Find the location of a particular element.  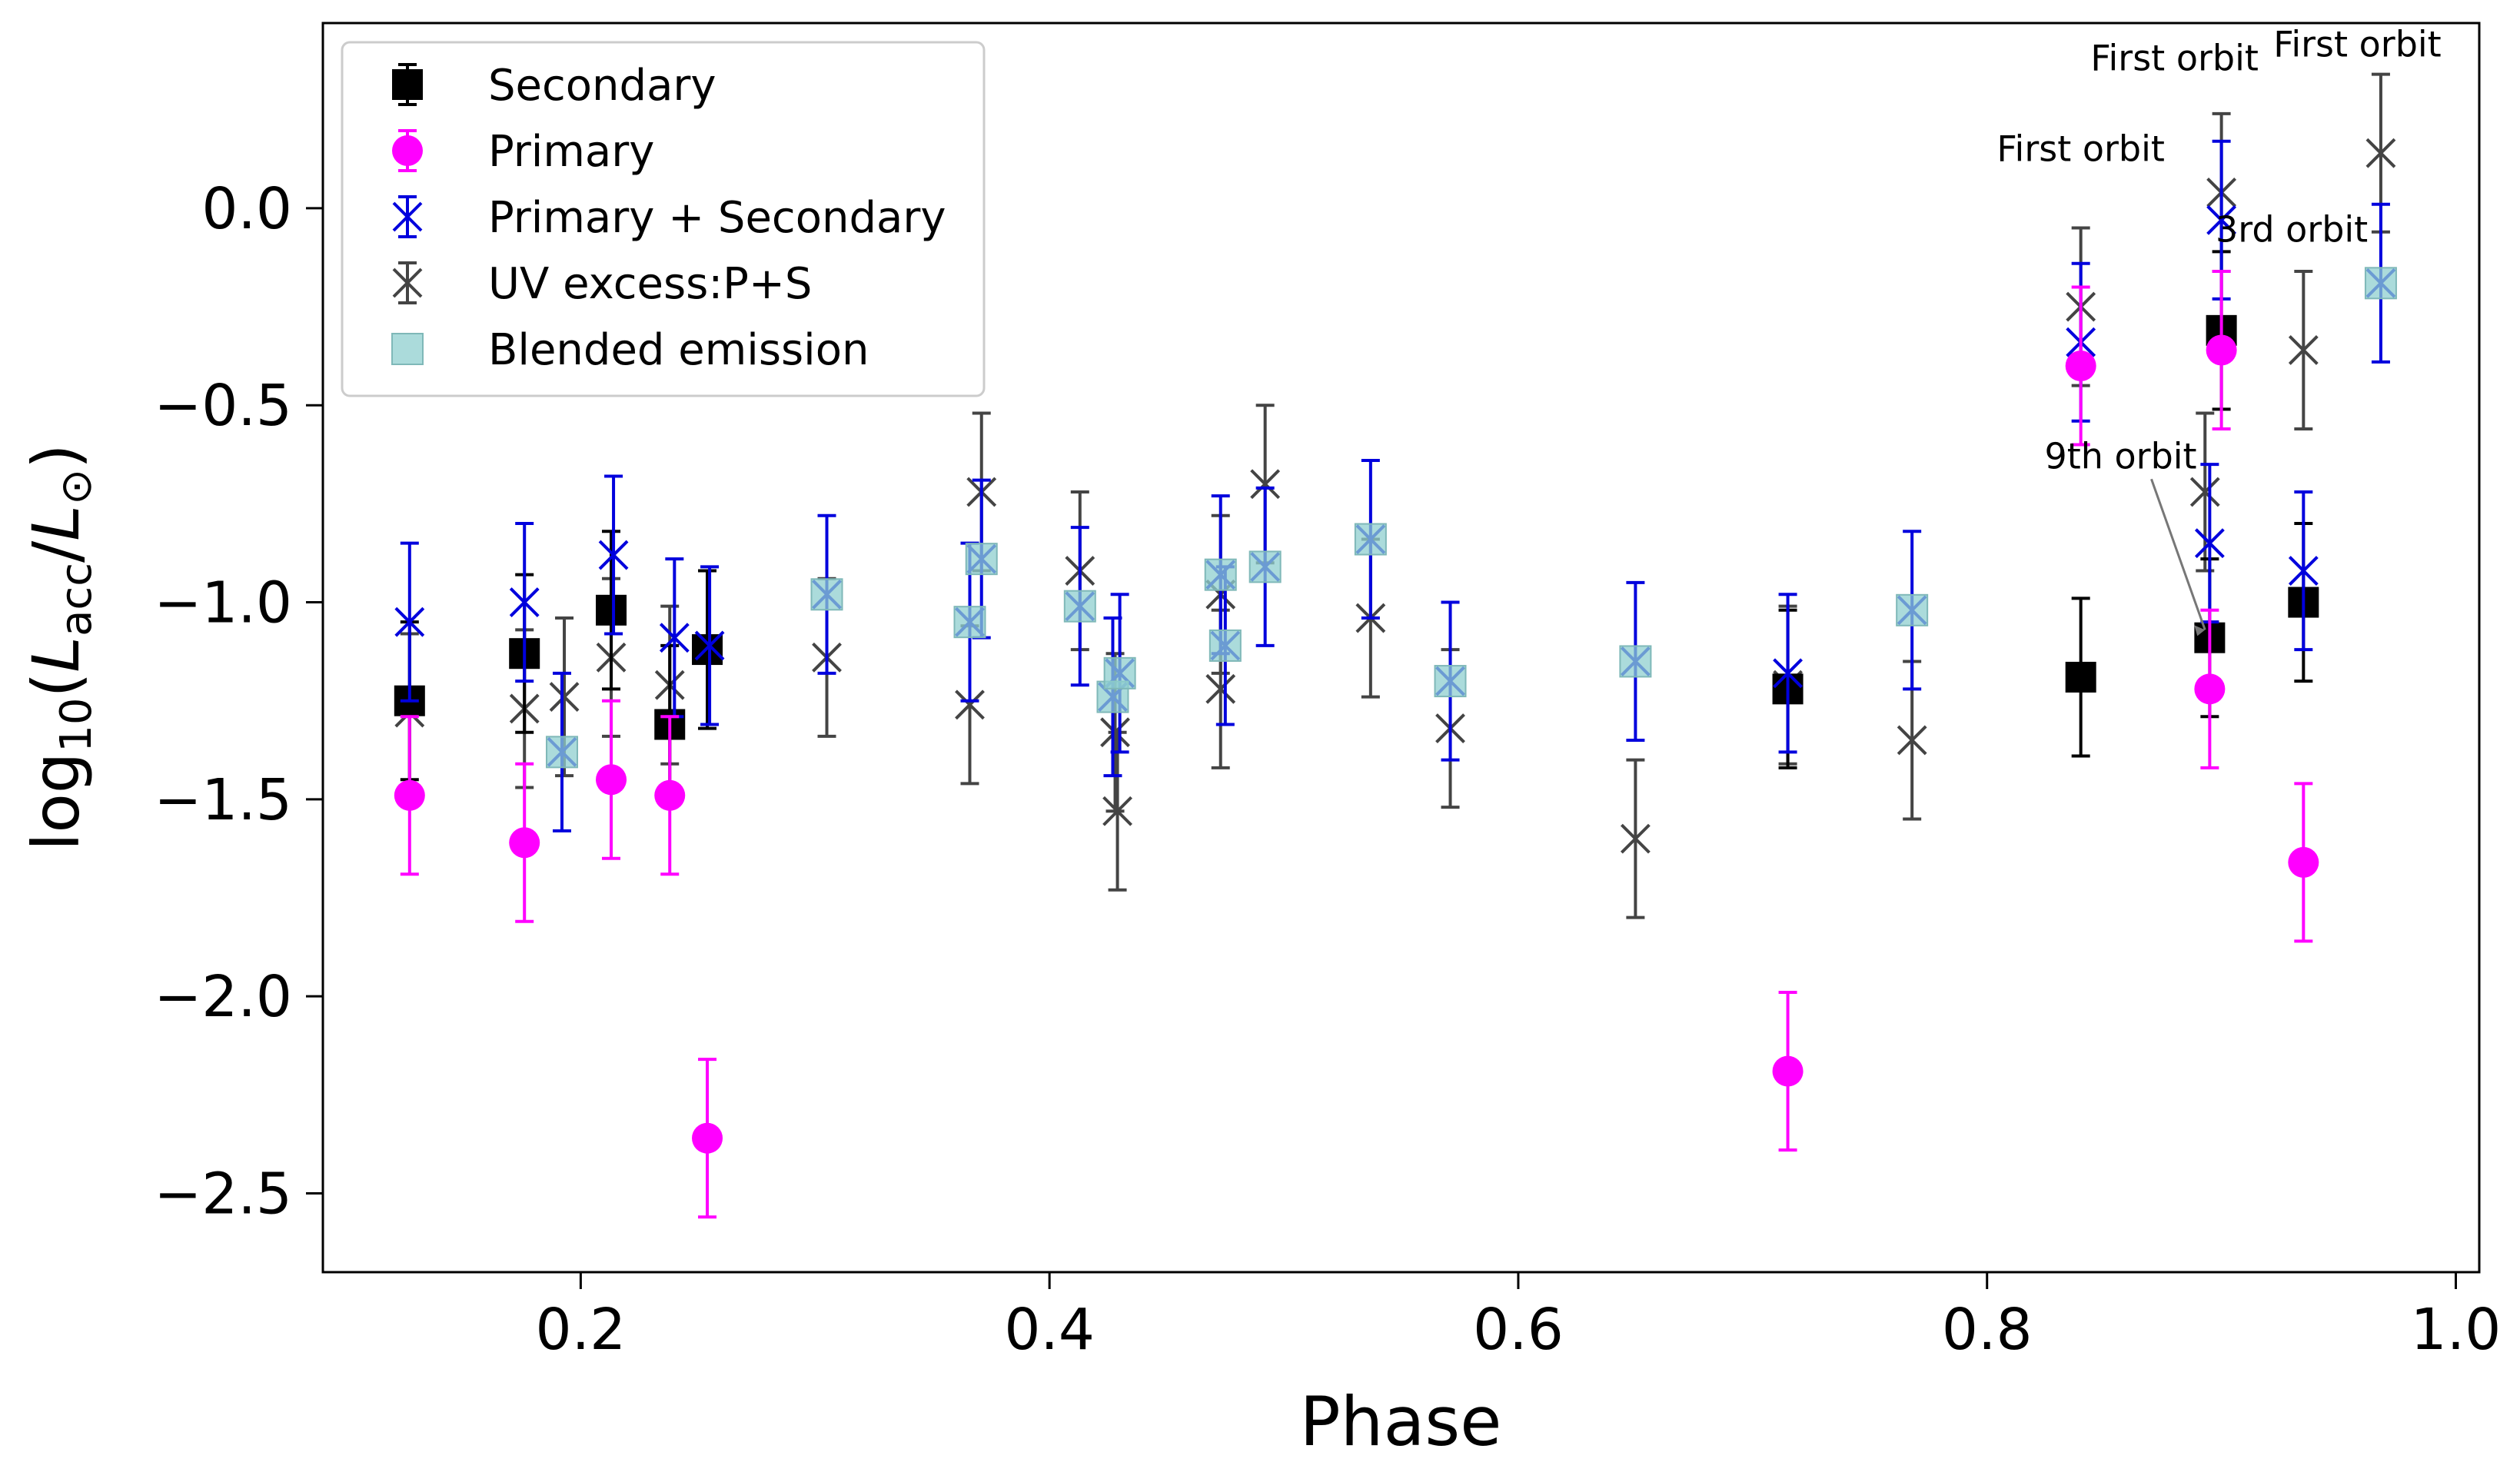

y-tick-label: −1.0 is located at coordinates (223, 603).